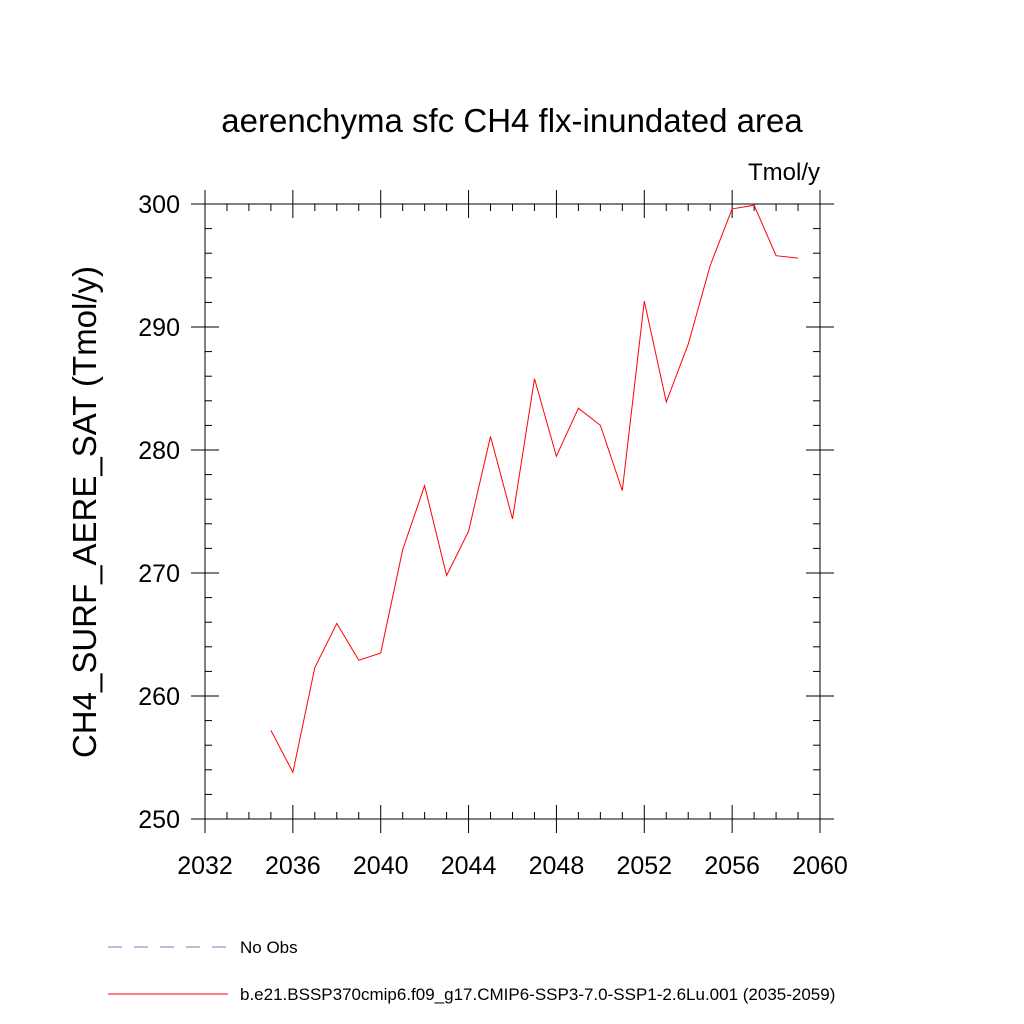  I want to click on y-tick-label: 270, so click(159, 574).